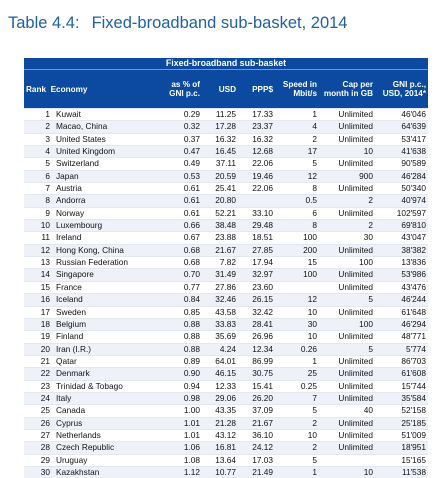 This screenshot has width=443, height=478. What do you see at coordinates (220, 189) in the screenshot?
I see `cell-usd: 25.41` at bounding box center [220, 189].